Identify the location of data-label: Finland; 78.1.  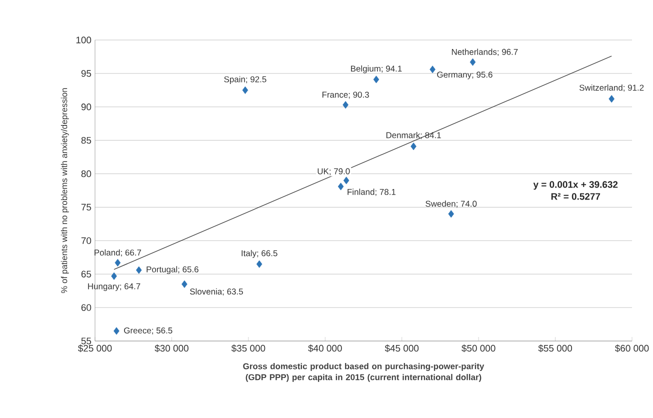
(372, 192).